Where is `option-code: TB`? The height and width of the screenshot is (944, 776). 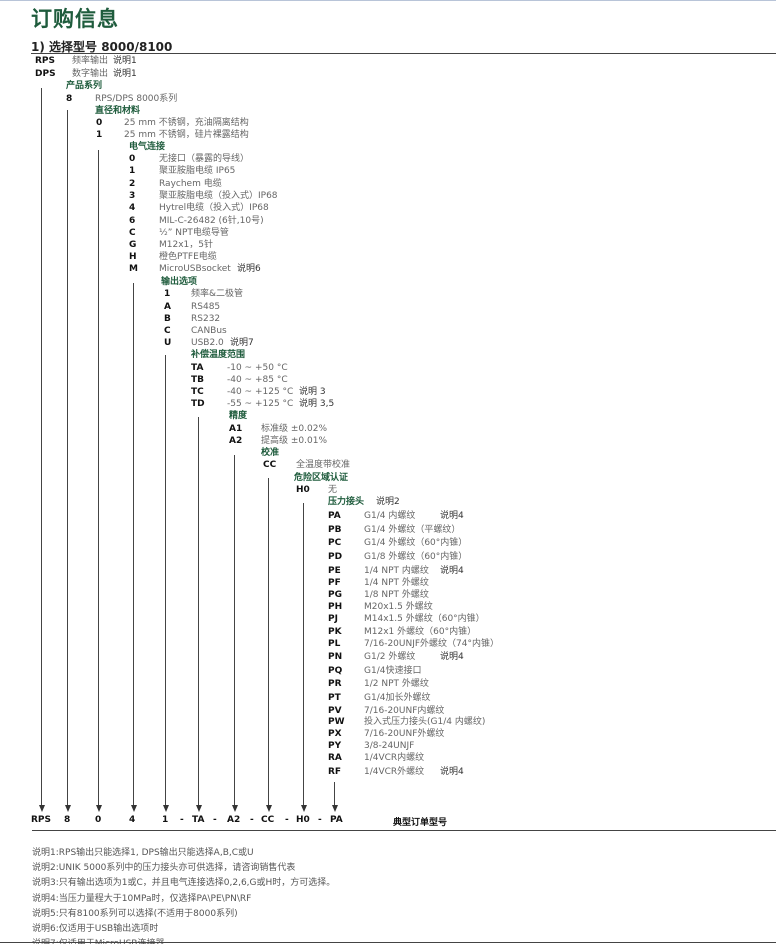 option-code: TB is located at coordinates (197, 380).